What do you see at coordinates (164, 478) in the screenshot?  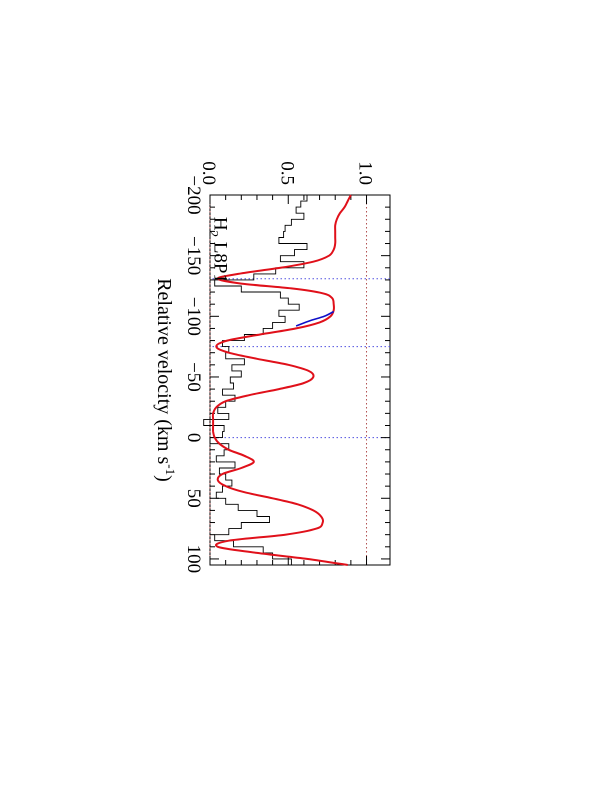 I see `x-axis-label-close: )` at bounding box center [164, 478].